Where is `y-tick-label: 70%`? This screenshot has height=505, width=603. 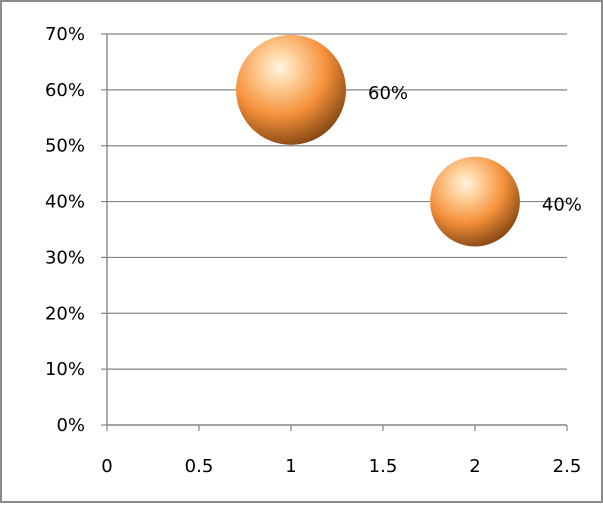
y-tick-label: 70% is located at coordinates (65, 34).